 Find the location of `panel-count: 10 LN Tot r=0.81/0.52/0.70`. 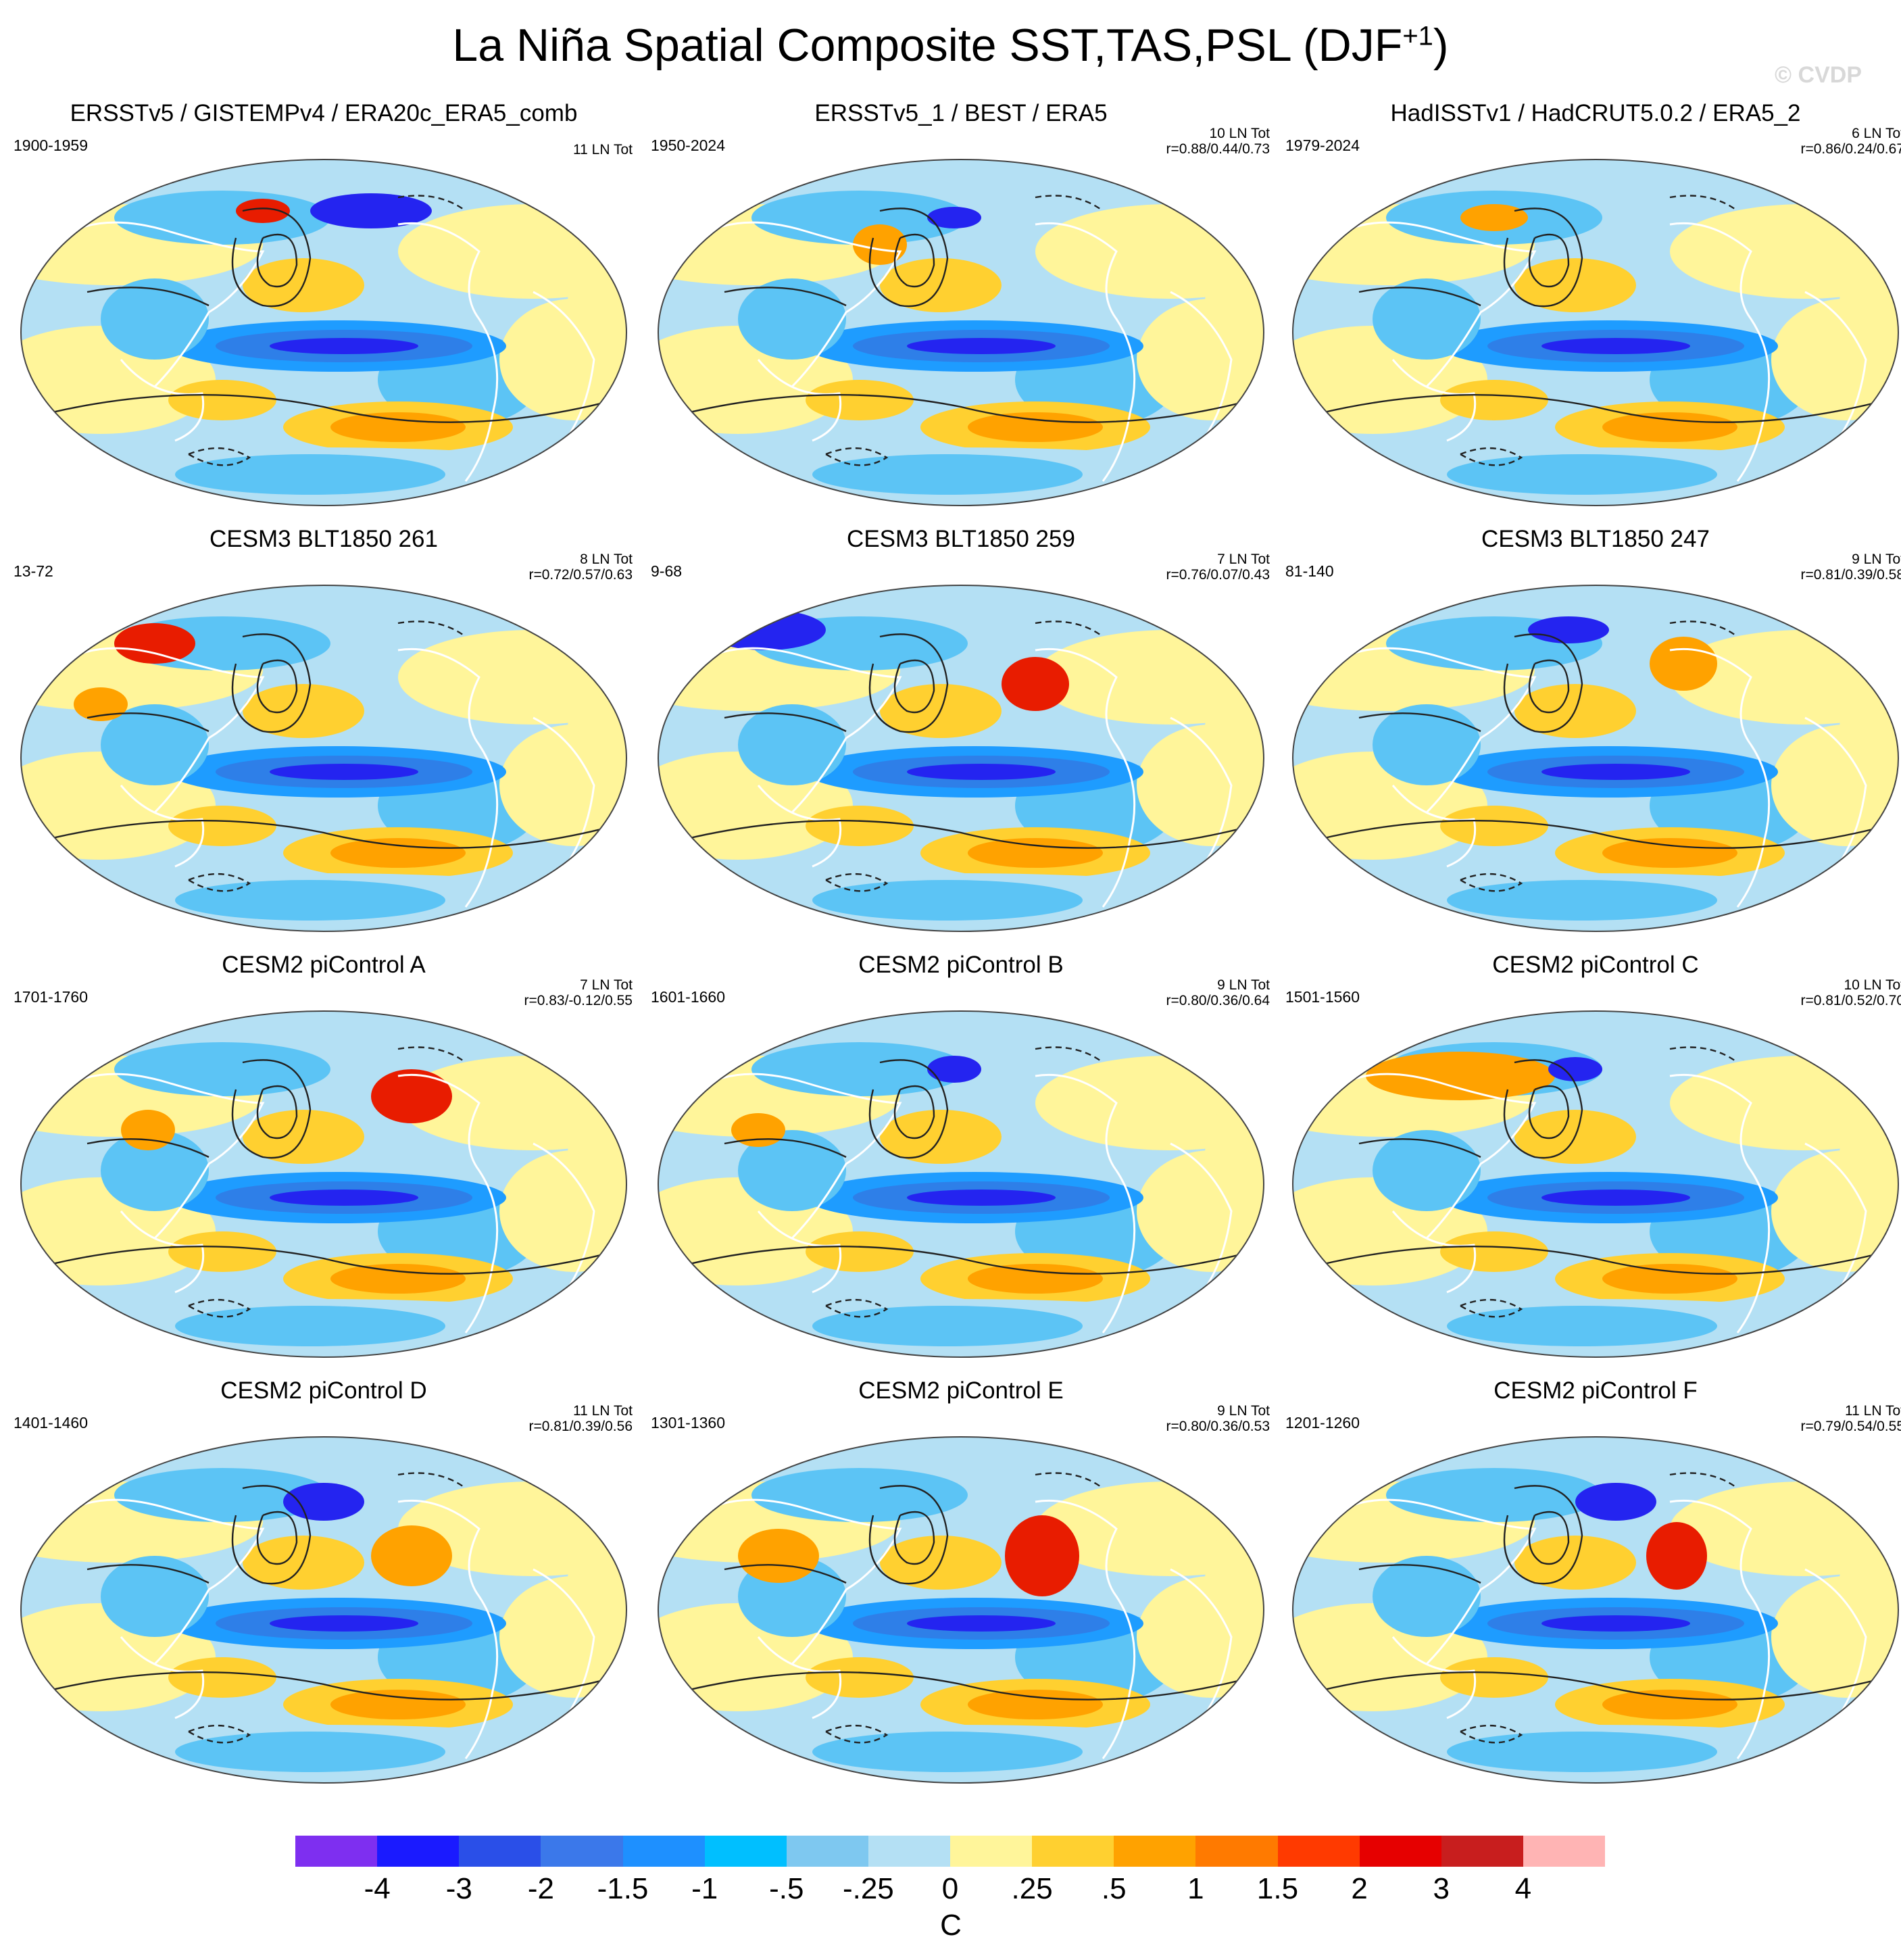

panel-count: 10 LN Tot r=0.81/0.52/0.70 is located at coordinates (1851, 992).